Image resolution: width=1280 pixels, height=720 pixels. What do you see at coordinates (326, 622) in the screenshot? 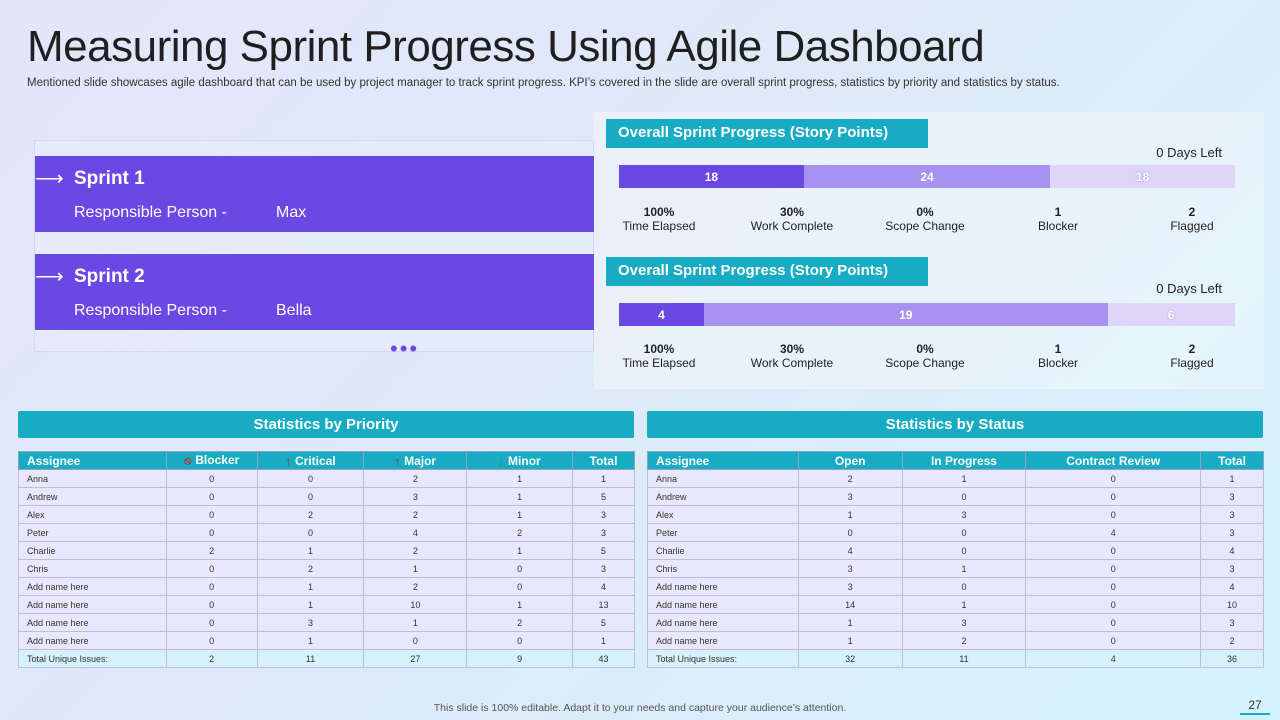
I see `table-row: Add name here 0 3 1 2 5` at bounding box center [326, 622].